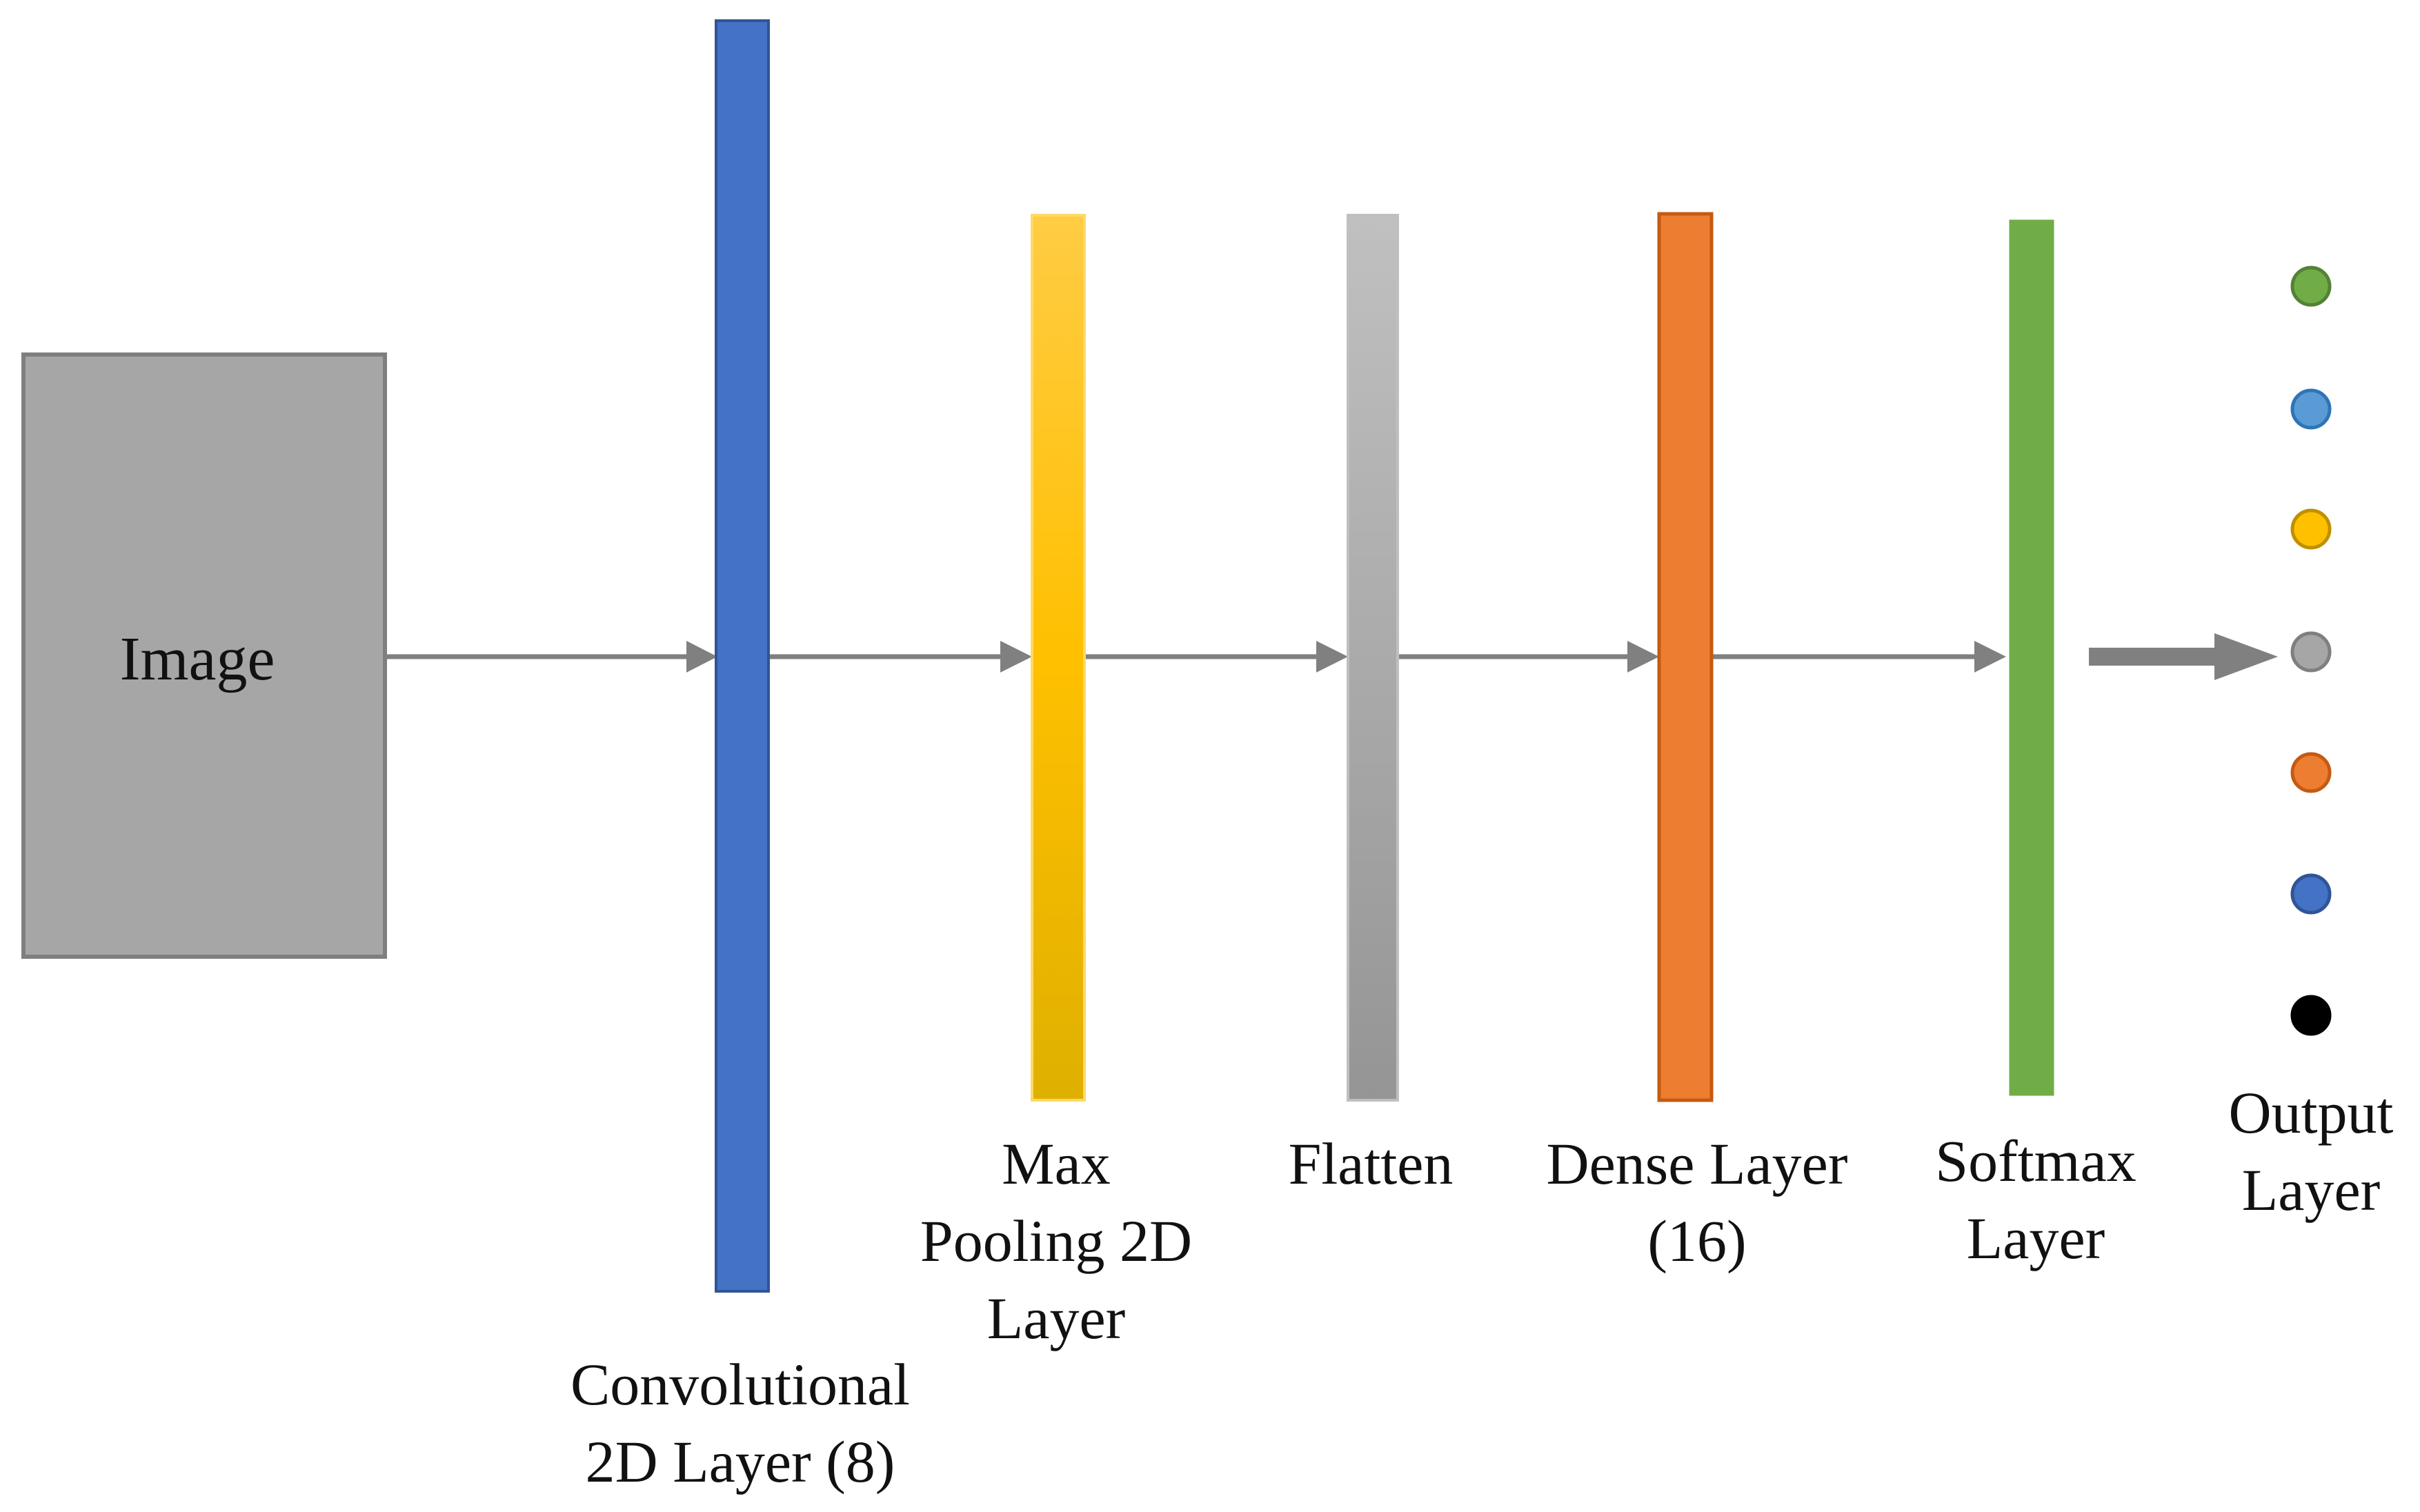 The width and height of the screenshot is (2420, 1512). Describe the element at coordinates (2311, 1113) in the screenshot. I see `output-layer-label-line1: Output` at that location.